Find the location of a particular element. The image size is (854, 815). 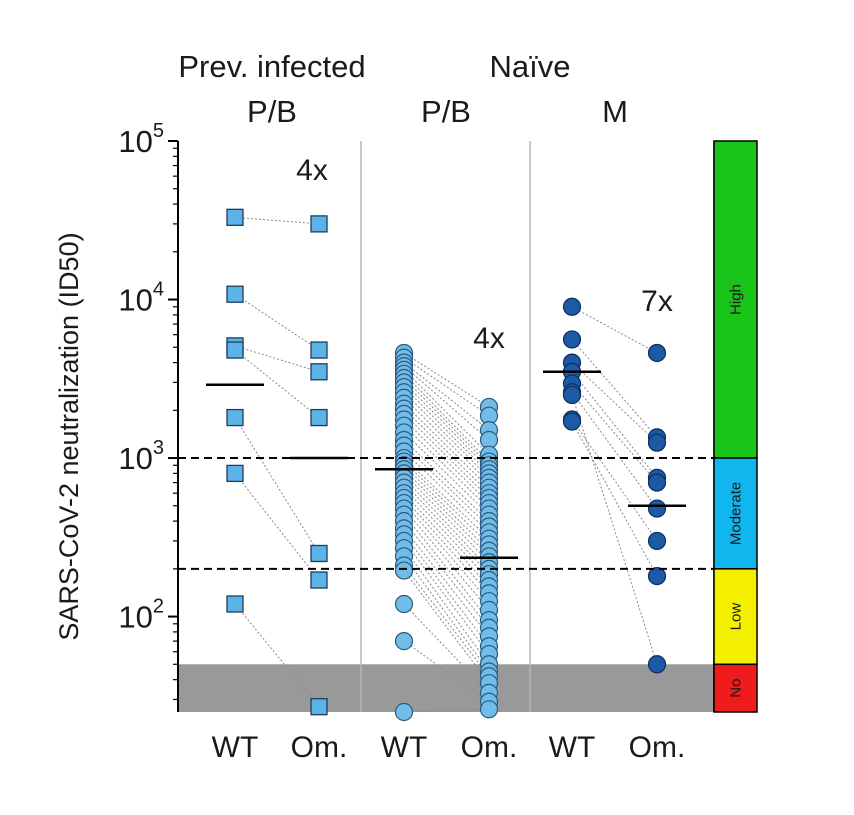

category-band-label-no: No is located at coordinates (736, 688).